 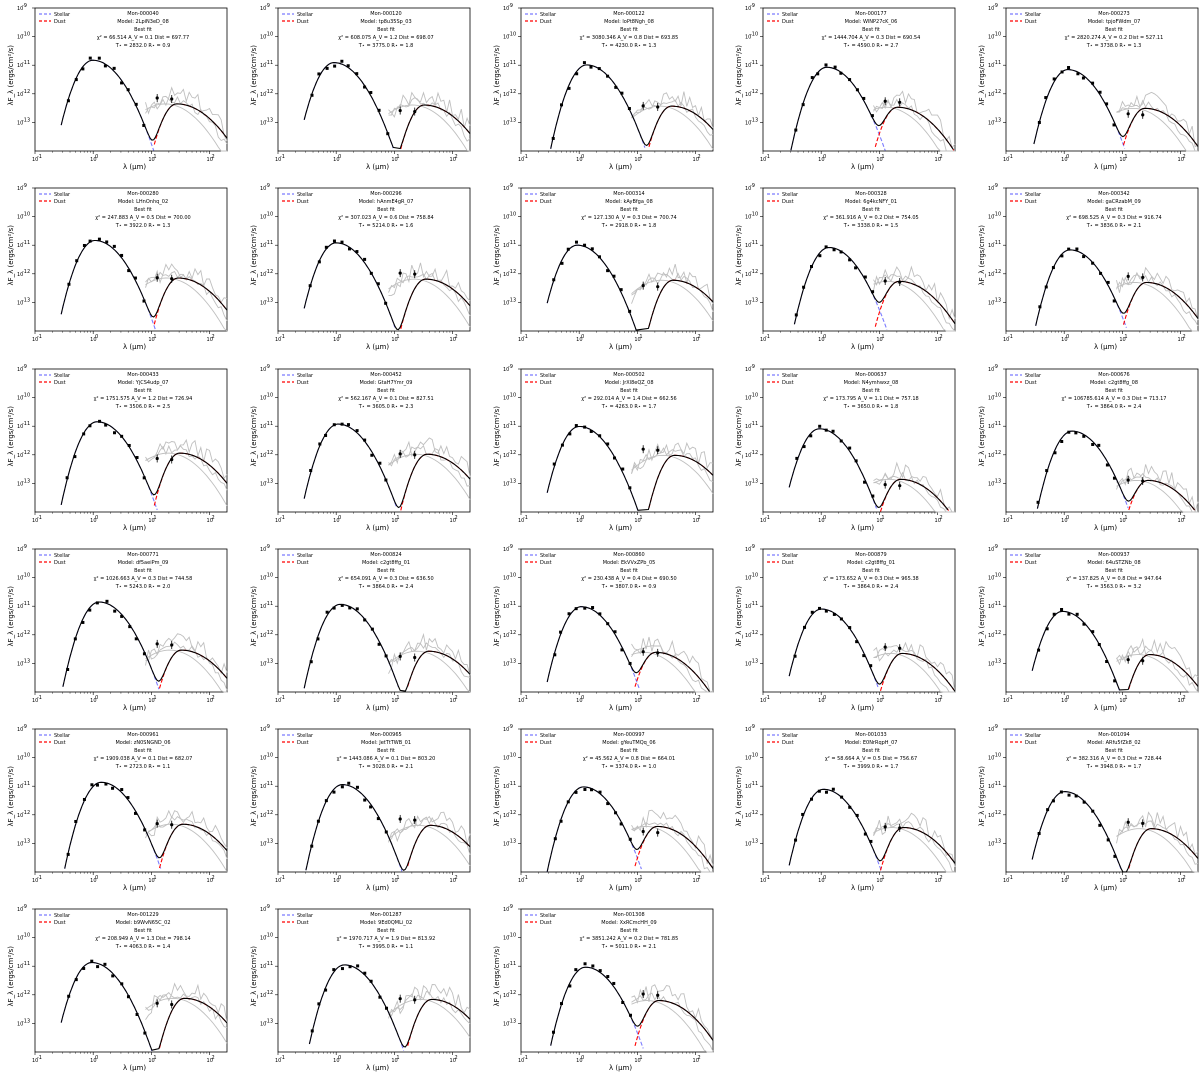 I want to click on star-params: T⋆ = 2918.0 R⋆ = 1.8, so click(x=629, y=226).